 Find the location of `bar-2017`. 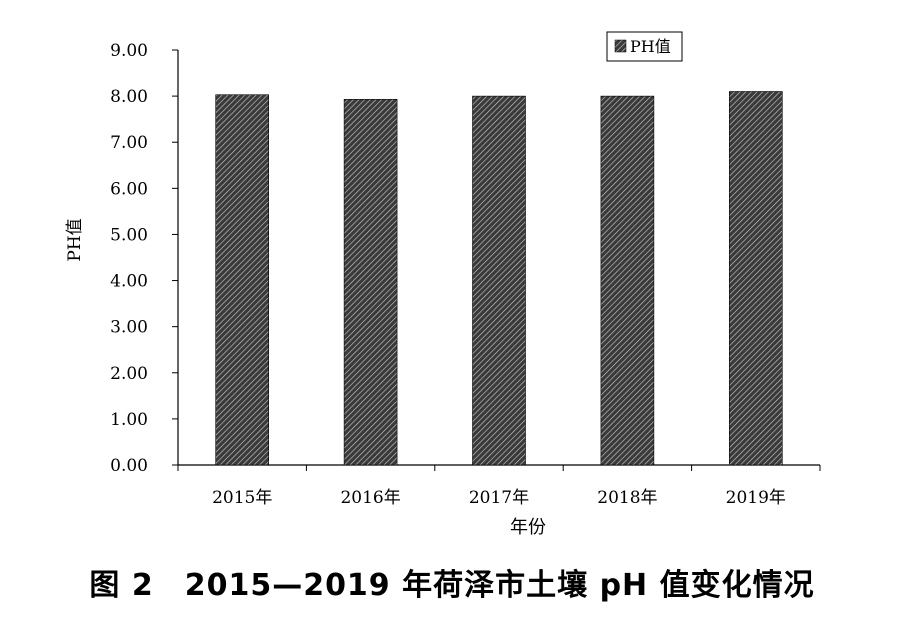

bar-2017 is located at coordinates (499, 280).